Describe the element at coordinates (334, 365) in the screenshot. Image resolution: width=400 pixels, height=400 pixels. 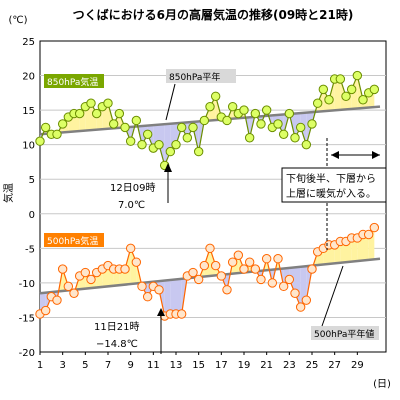
I see `x-tick-label: 27` at that location.